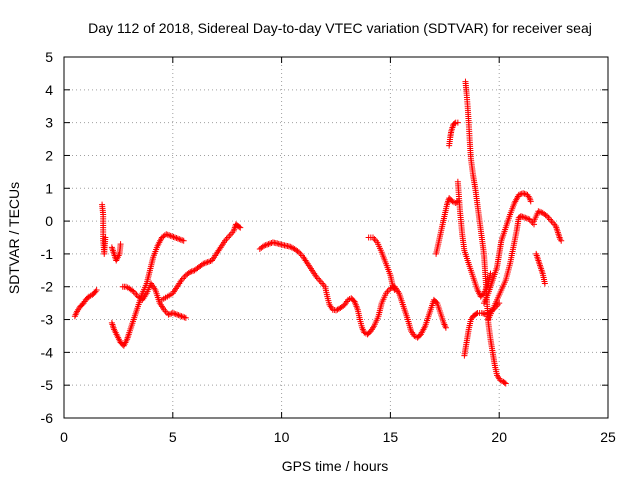 This screenshot has height=480, width=640. Describe the element at coordinates (474, 239) in the screenshot. I see `series-s13` at that location.